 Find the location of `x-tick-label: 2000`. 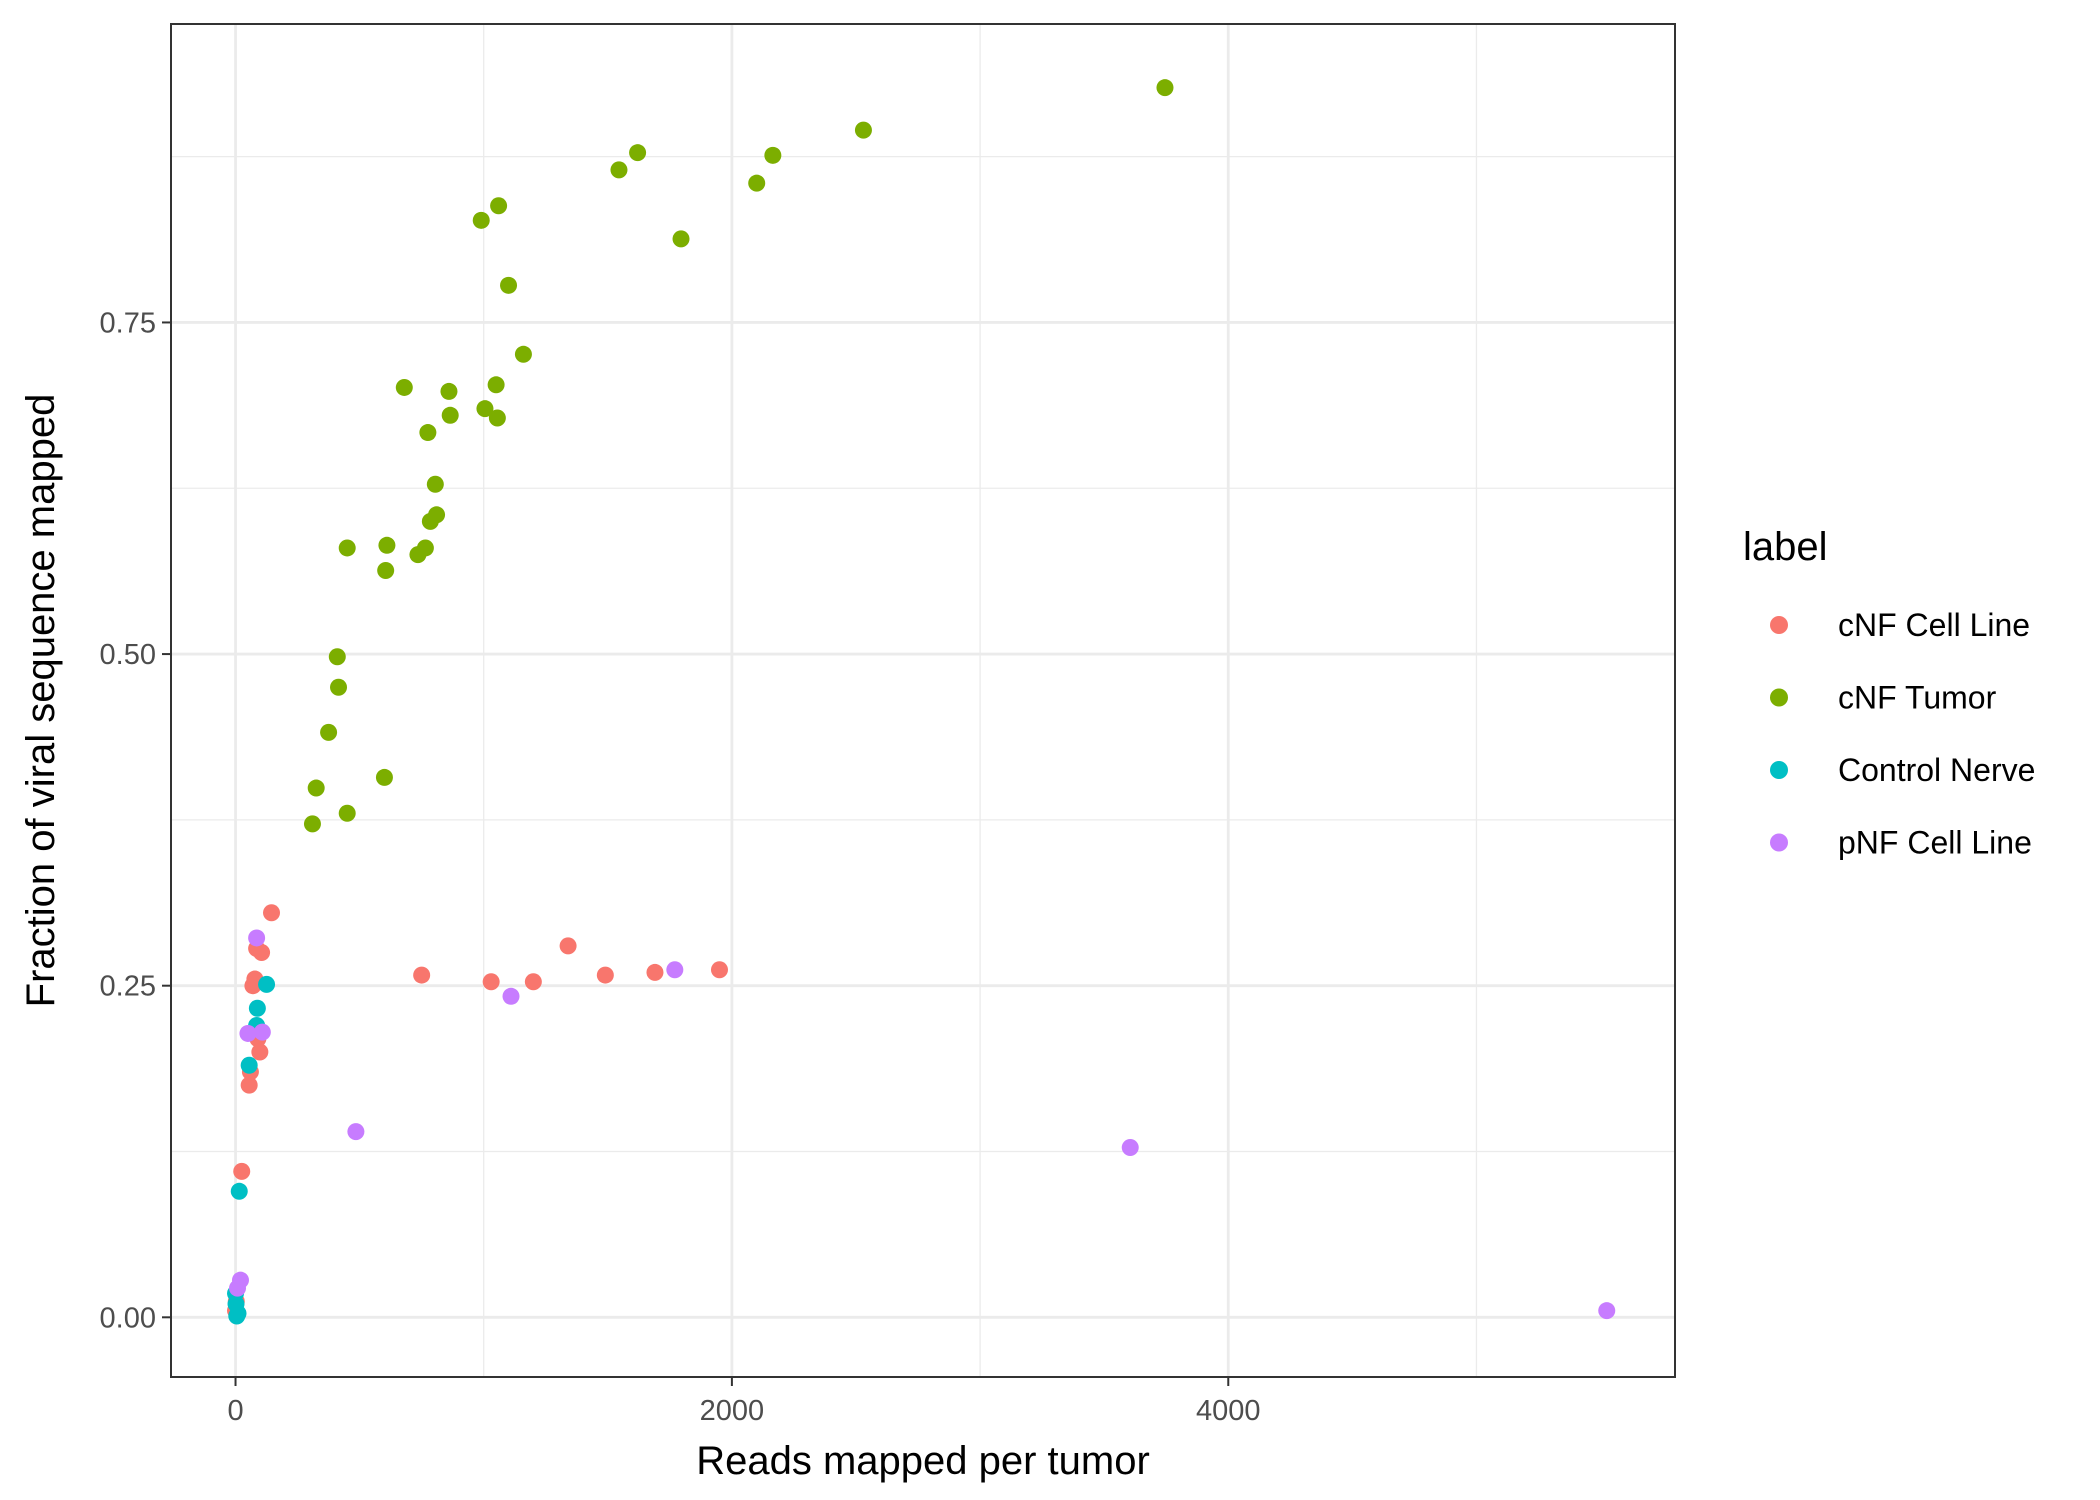

x-tick-label: 2000 is located at coordinates (732, 1411).